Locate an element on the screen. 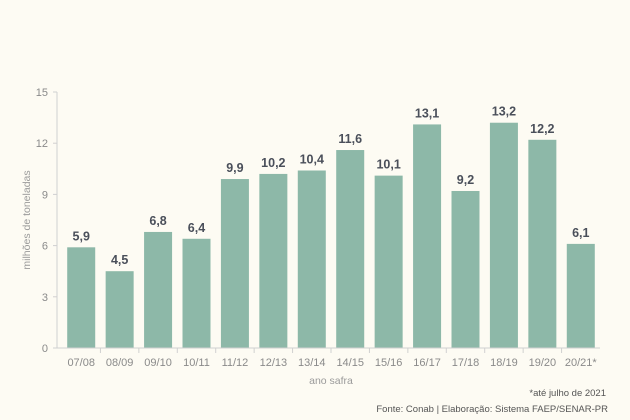  x-tick-label: 14/15 is located at coordinates (350, 363).